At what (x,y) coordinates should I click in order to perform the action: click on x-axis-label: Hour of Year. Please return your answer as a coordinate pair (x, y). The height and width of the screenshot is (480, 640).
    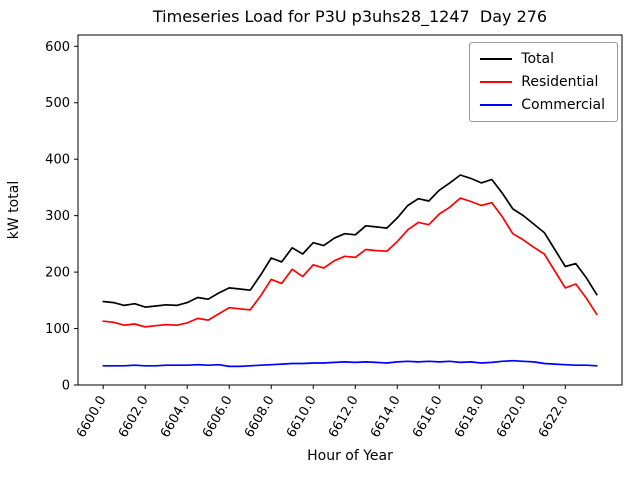
    Looking at the image, I should click on (350, 456).